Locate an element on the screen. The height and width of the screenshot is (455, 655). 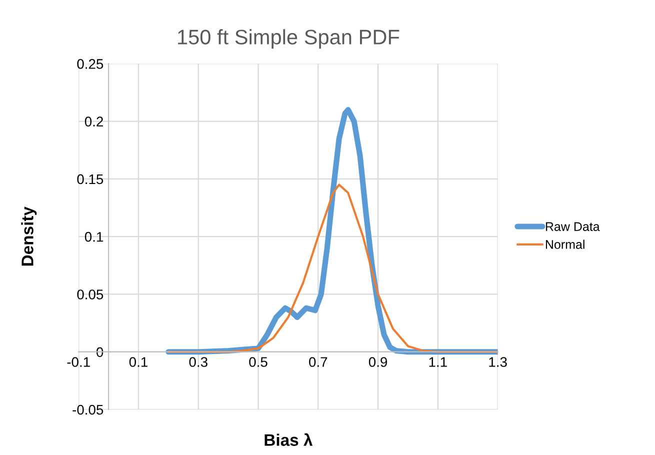
y-tick-label: 0 is located at coordinates (100, 352).